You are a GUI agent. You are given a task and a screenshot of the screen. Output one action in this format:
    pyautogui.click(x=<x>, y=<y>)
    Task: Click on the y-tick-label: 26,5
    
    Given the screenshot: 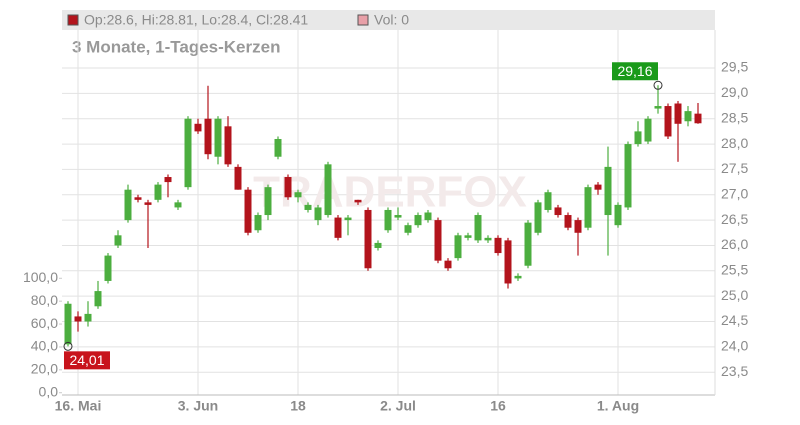 What is the action you would take?
    pyautogui.click(x=734, y=219)
    